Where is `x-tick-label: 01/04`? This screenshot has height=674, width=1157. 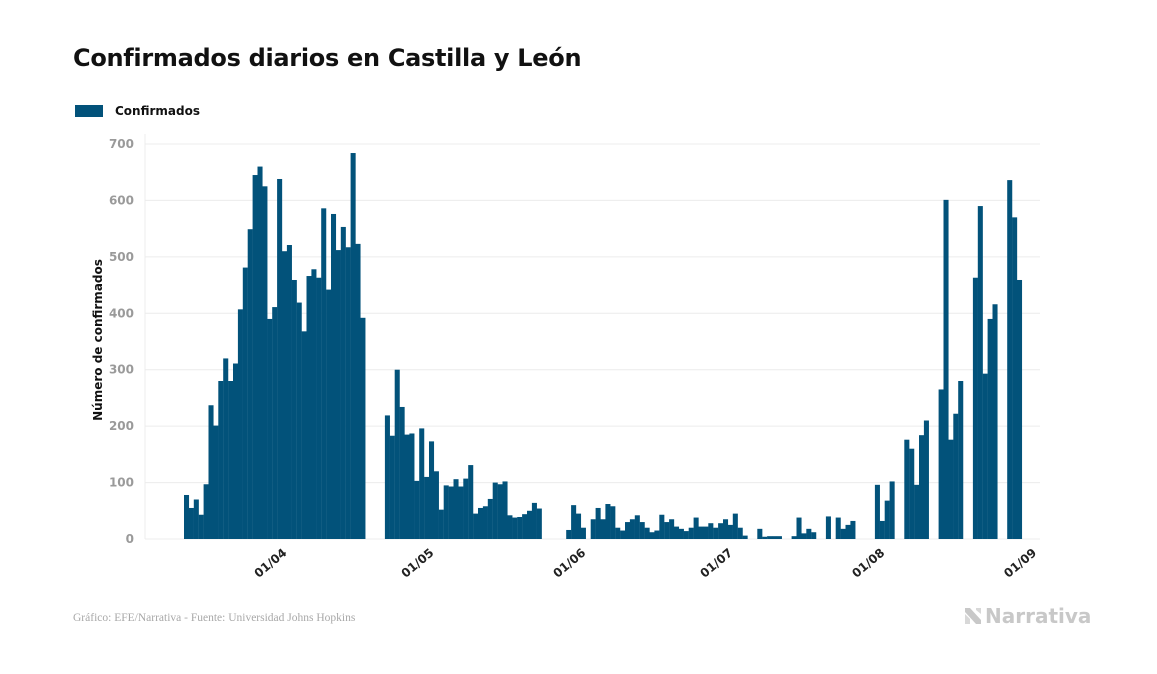
x-tick-label: 01/04 is located at coordinates (271, 563).